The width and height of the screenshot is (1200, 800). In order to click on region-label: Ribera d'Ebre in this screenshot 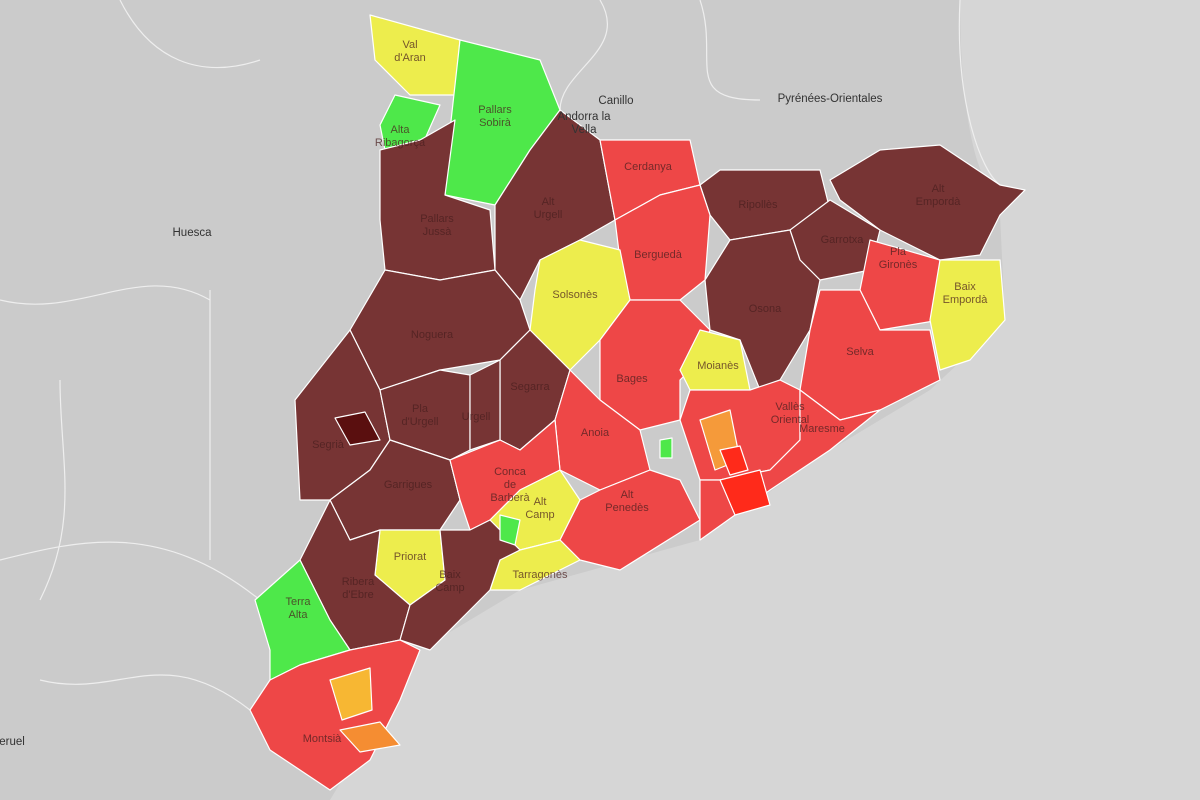, I will do `click(358, 588)`.